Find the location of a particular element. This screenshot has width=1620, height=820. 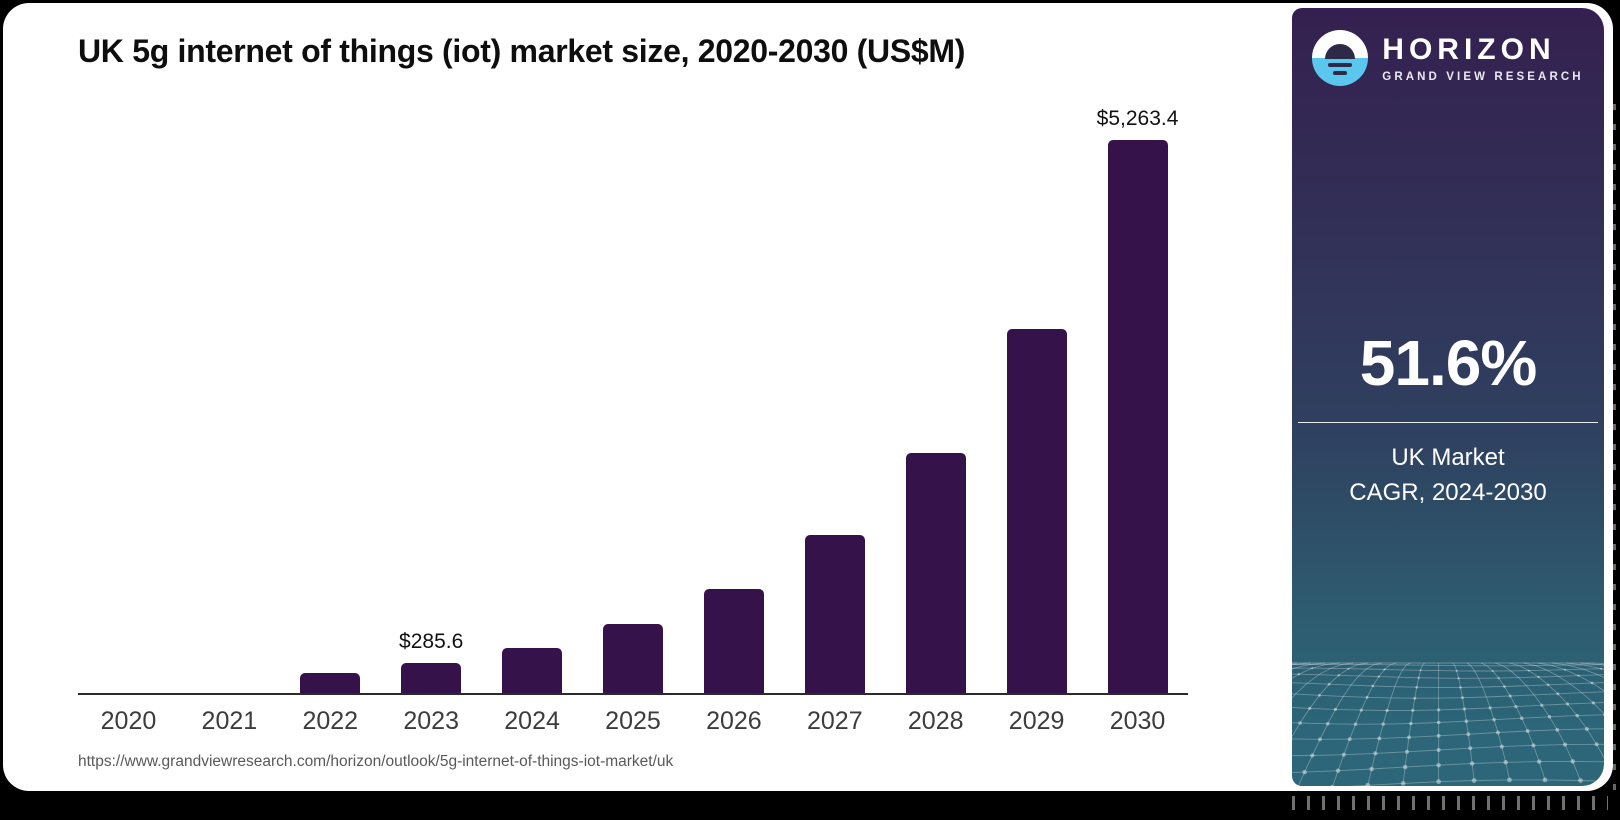

bar-2025 is located at coordinates (632, 658).